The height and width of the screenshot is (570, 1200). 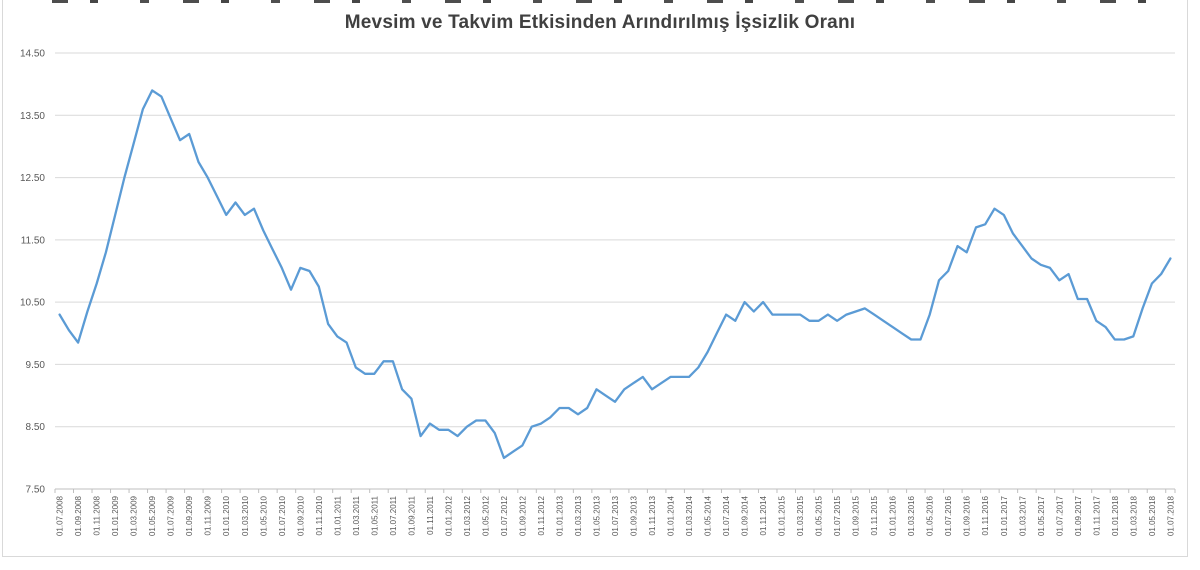 What do you see at coordinates (541, 515) in the screenshot?
I see `x-axis-tick-label: 01.11.2012` at bounding box center [541, 515].